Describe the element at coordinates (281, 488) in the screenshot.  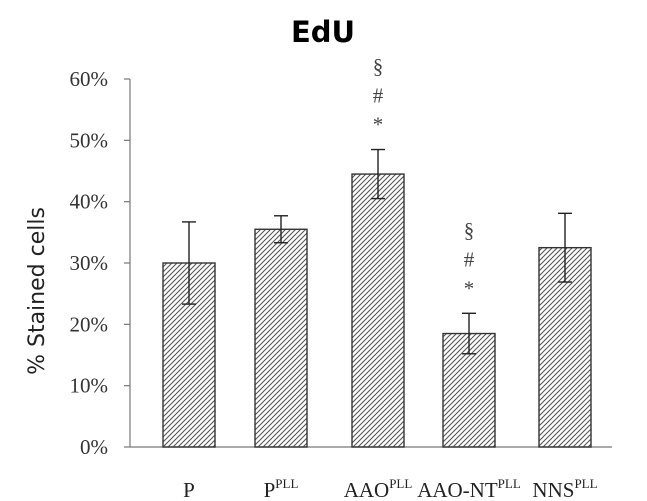
I see `x-tick-label: PPLL` at that location.